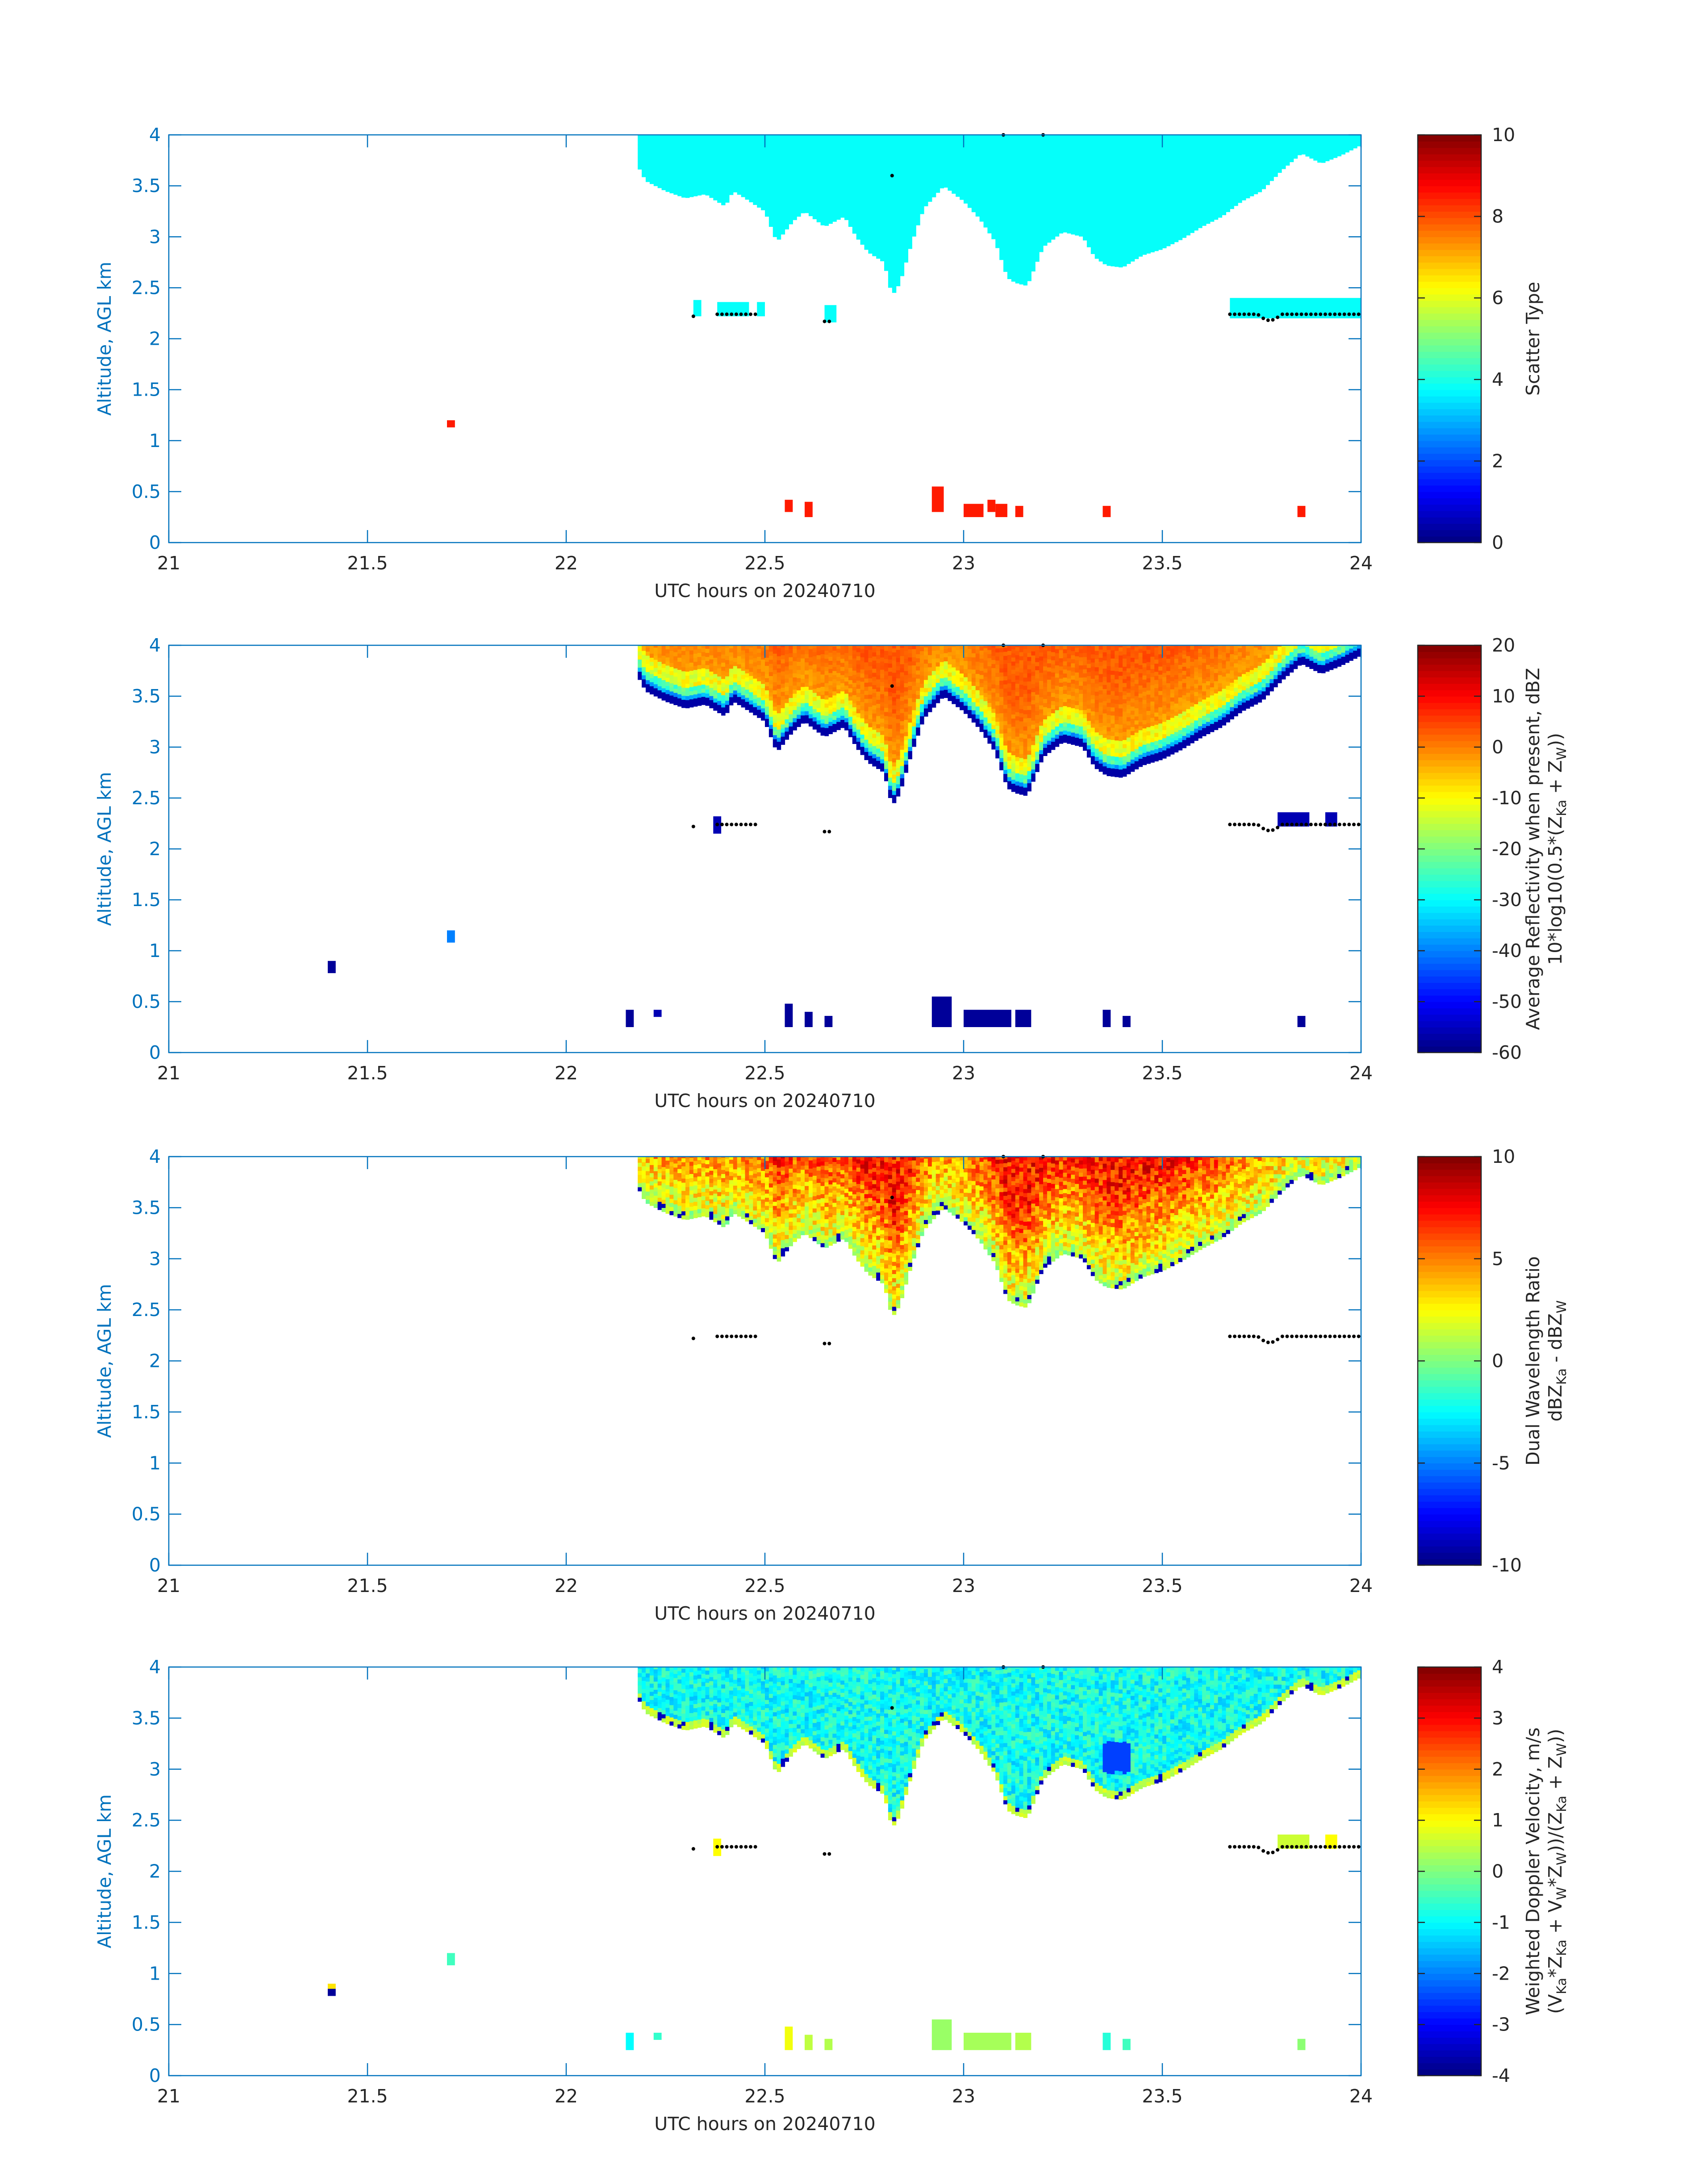  What do you see at coordinates (1359, 314) in the screenshot?
I see `melting-layer-dot` at bounding box center [1359, 314].